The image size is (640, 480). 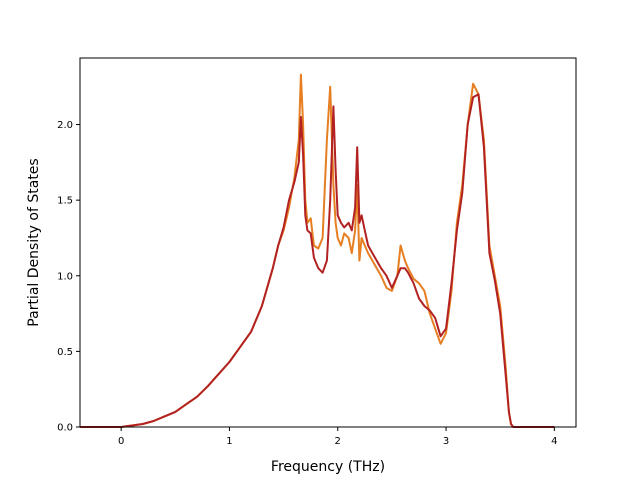 I want to click on y-tick-label: 1.0, so click(x=65, y=276).